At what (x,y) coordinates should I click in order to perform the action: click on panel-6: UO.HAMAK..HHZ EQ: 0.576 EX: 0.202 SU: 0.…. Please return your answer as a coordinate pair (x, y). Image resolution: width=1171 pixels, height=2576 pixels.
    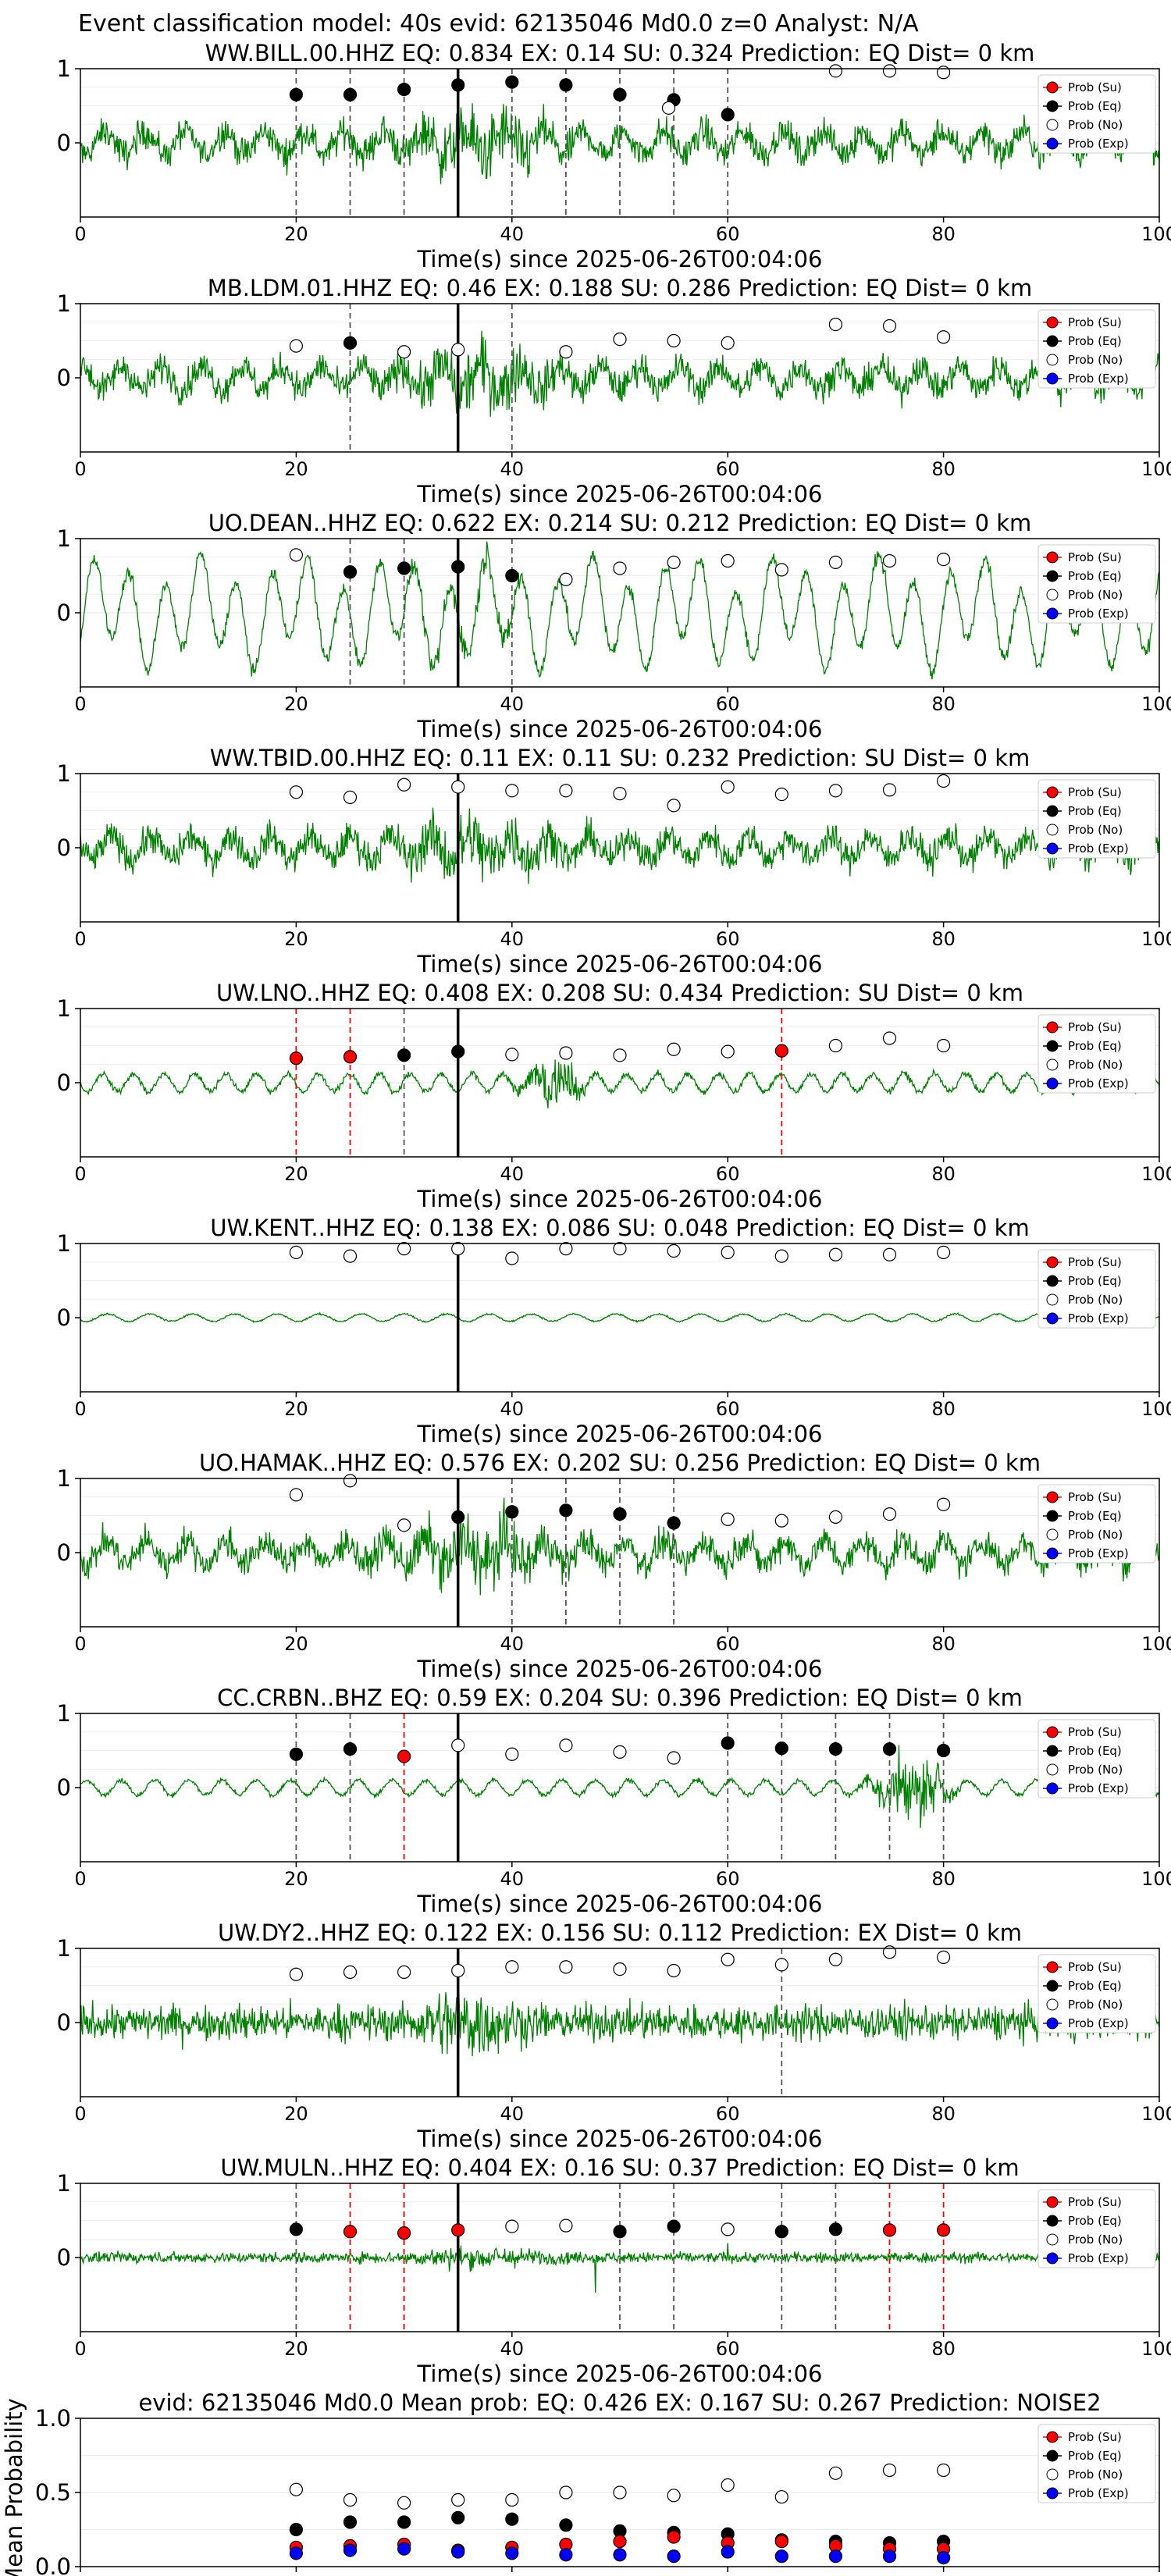
    Looking at the image, I should click on (614, 1566).